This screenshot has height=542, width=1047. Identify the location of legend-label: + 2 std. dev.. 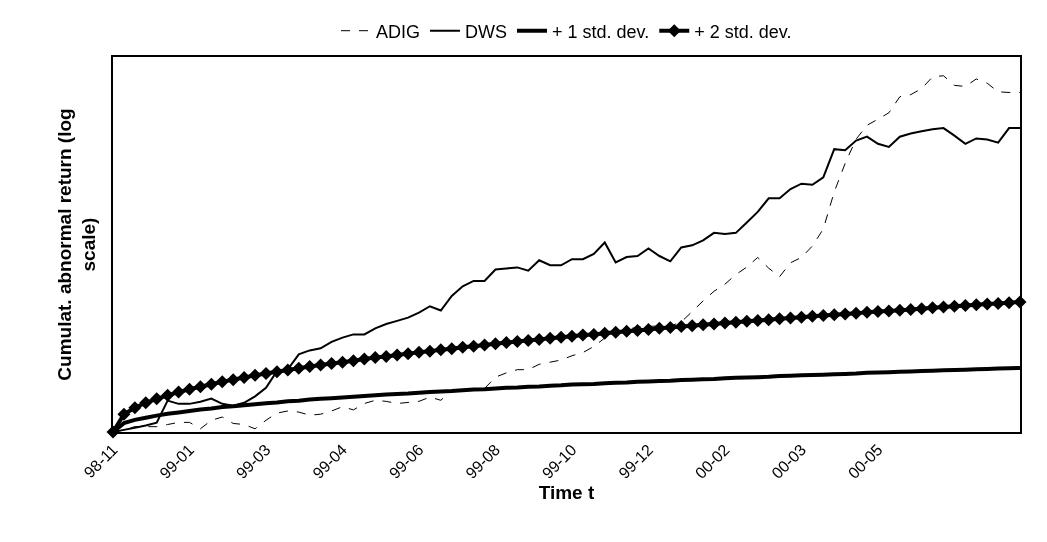
(743, 31).